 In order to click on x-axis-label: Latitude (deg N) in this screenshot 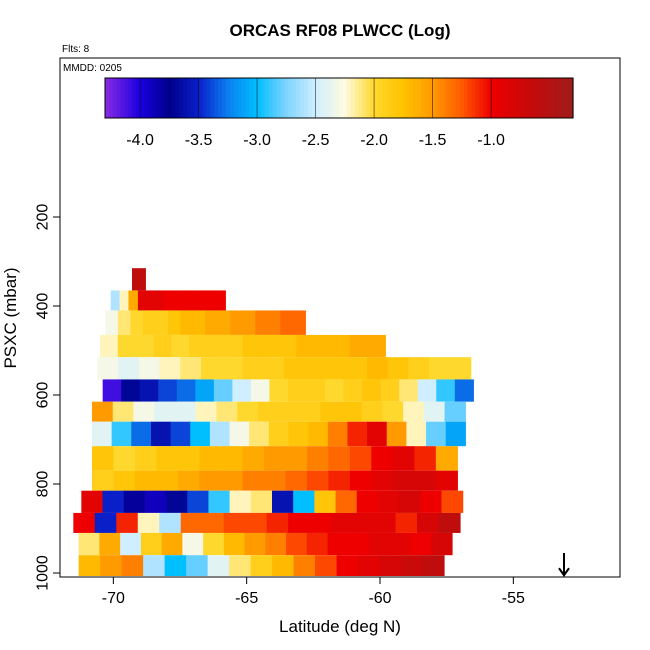, I will do `click(340, 626)`.